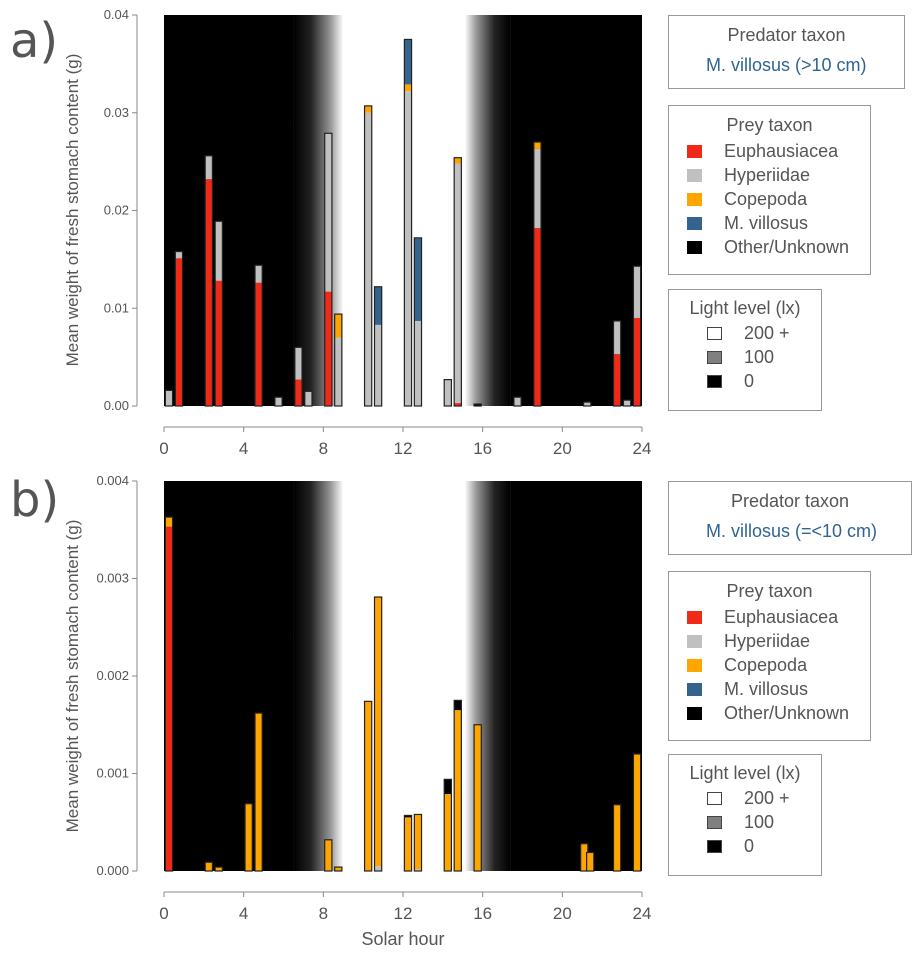 This screenshot has width=914, height=954. Describe the element at coordinates (778, 151) in the screenshot. I see `prey-legend-item-euphausiacea: Euphausiacea` at that location.